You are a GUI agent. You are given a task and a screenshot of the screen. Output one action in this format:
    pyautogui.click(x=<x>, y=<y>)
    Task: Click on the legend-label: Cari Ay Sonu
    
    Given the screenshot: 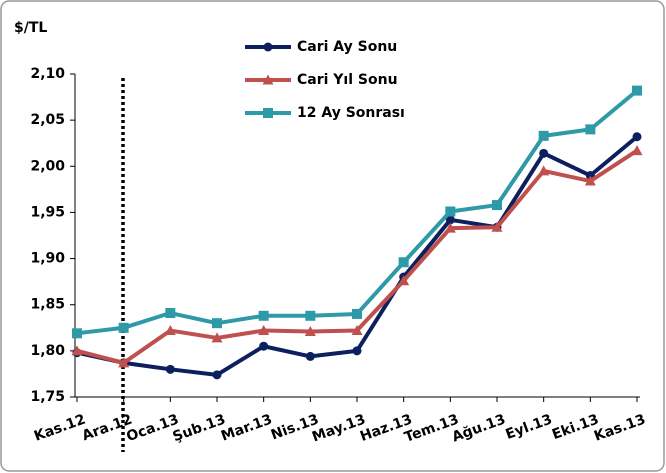 What is the action you would take?
    pyautogui.click(x=347, y=47)
    